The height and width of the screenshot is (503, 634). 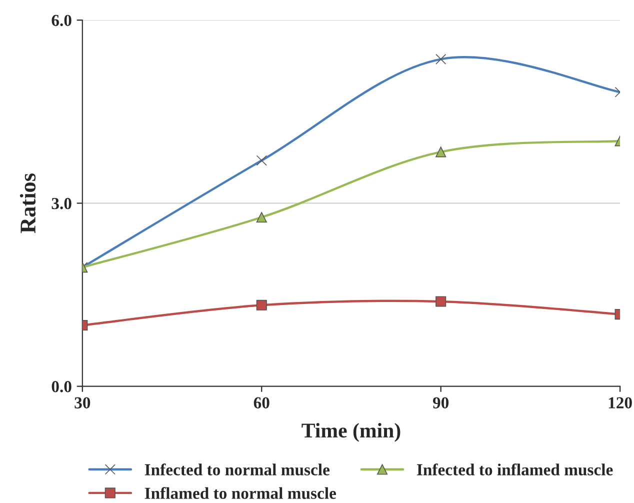 I want to click on y-tick-label: 3.0, so click(x=62, y=204).